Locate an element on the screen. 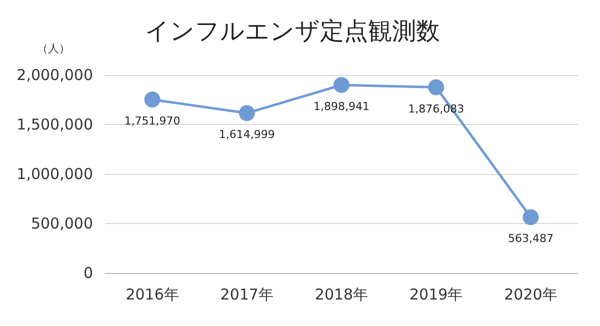  y-axis-title: （人） is located at coordinates (53, 48).